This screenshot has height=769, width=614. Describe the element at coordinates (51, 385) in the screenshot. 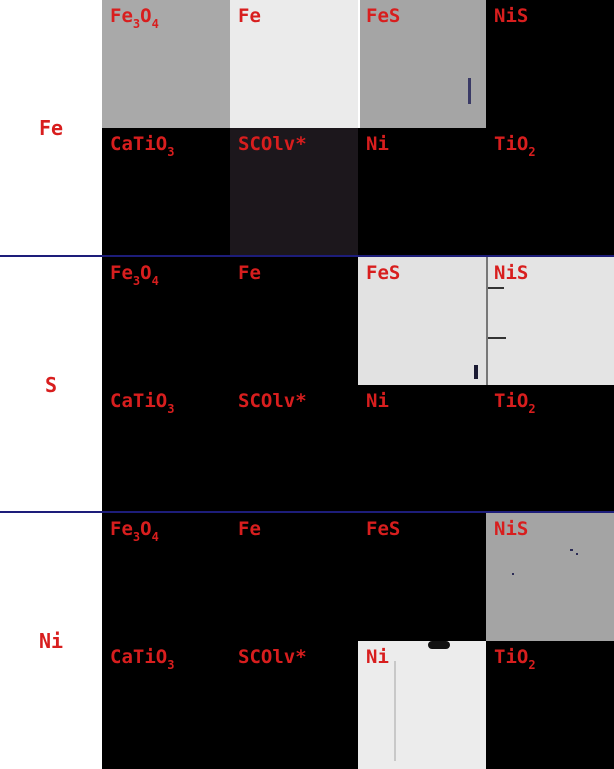

I see `section-label: S` at that location.